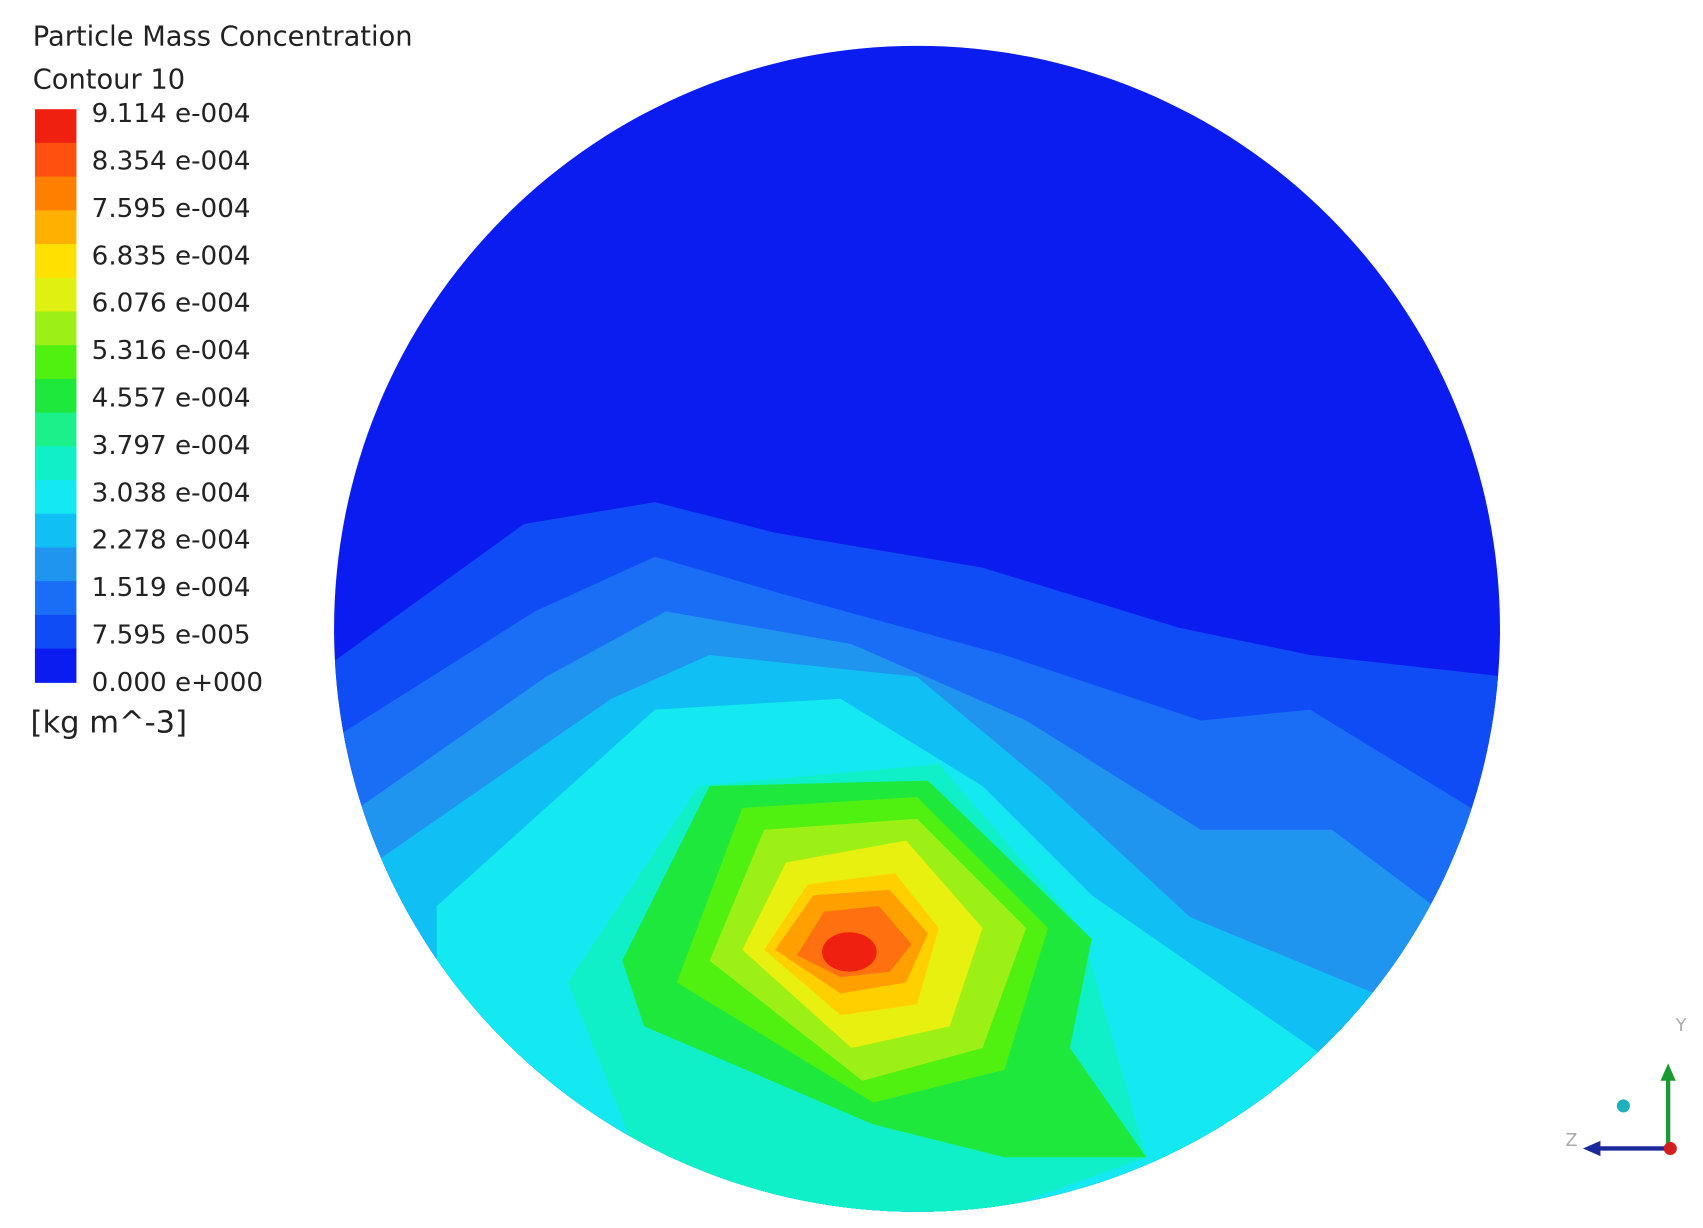 This screenshot has width=1703, height=1228. Describe the element at coordinates (171, 399) in the screenshot. I see `legend-label: 4.557 e-004` at that location.